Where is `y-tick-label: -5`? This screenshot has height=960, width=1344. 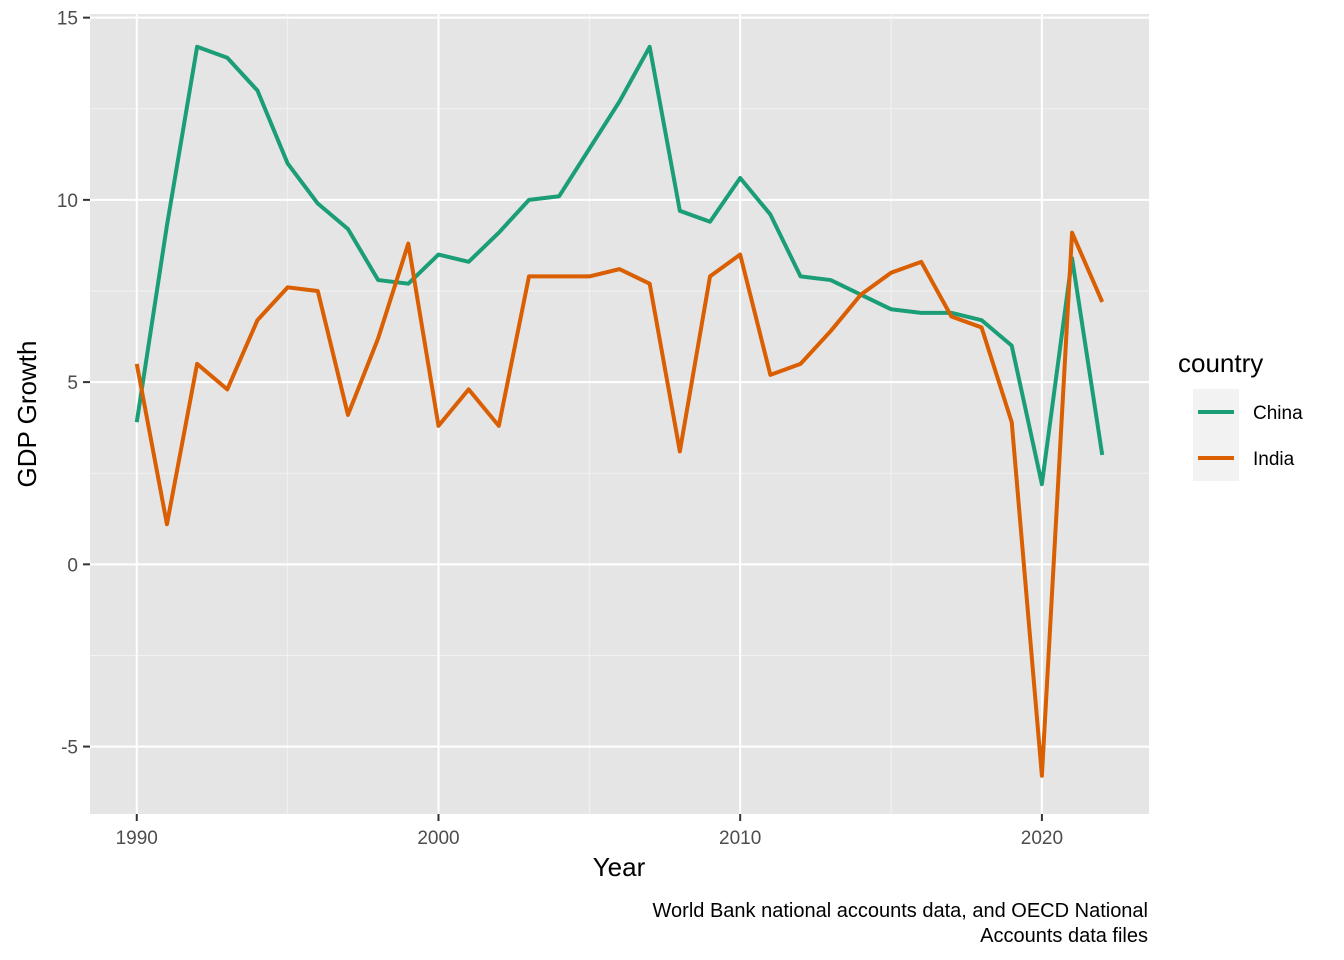 y-tick-label: -5 is located at coordinates (69, 748).